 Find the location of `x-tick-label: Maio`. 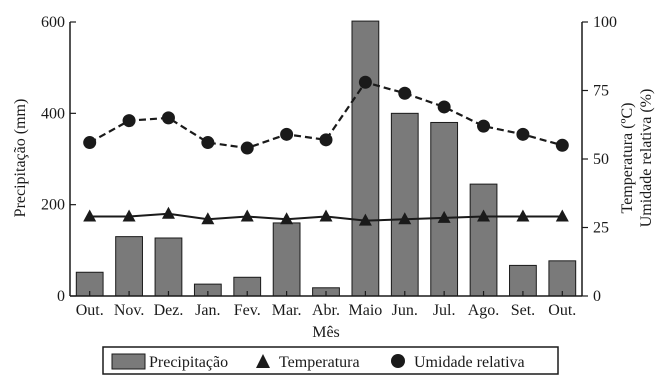

x-tick-label: Maio is located at coordinates (365, 310).